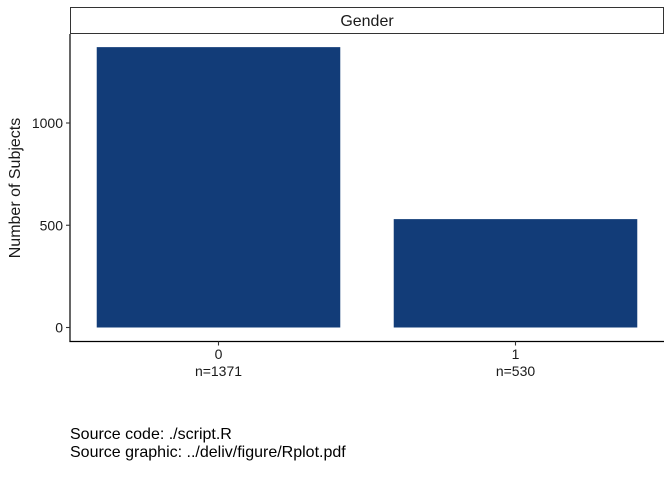 This screenshot has height=480, width=672. What do you see at coordinates (151, 434) in the screenshot?
I see `source-code-note: Source code: ./script.R` at bounding box center [151, 434].